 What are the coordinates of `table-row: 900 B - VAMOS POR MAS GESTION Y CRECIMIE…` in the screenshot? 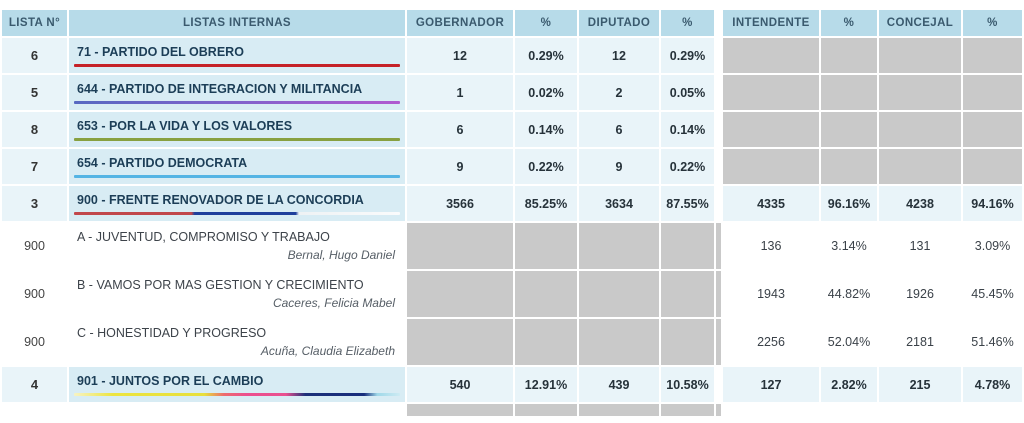 It's located at (512, 294).